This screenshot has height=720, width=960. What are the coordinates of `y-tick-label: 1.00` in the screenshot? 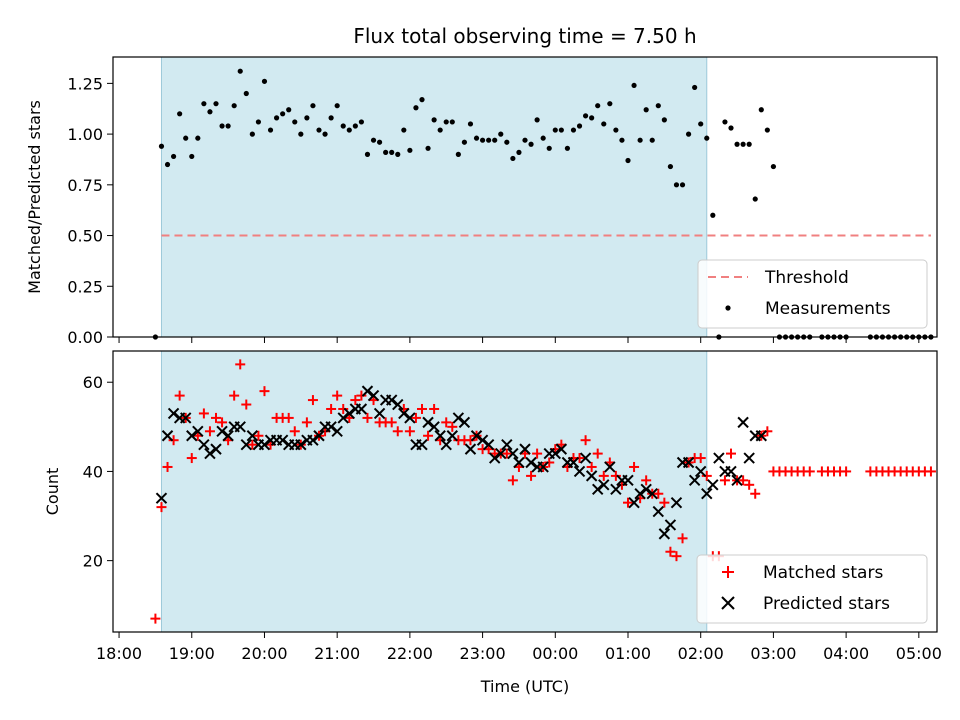 It's located at (85, 134).